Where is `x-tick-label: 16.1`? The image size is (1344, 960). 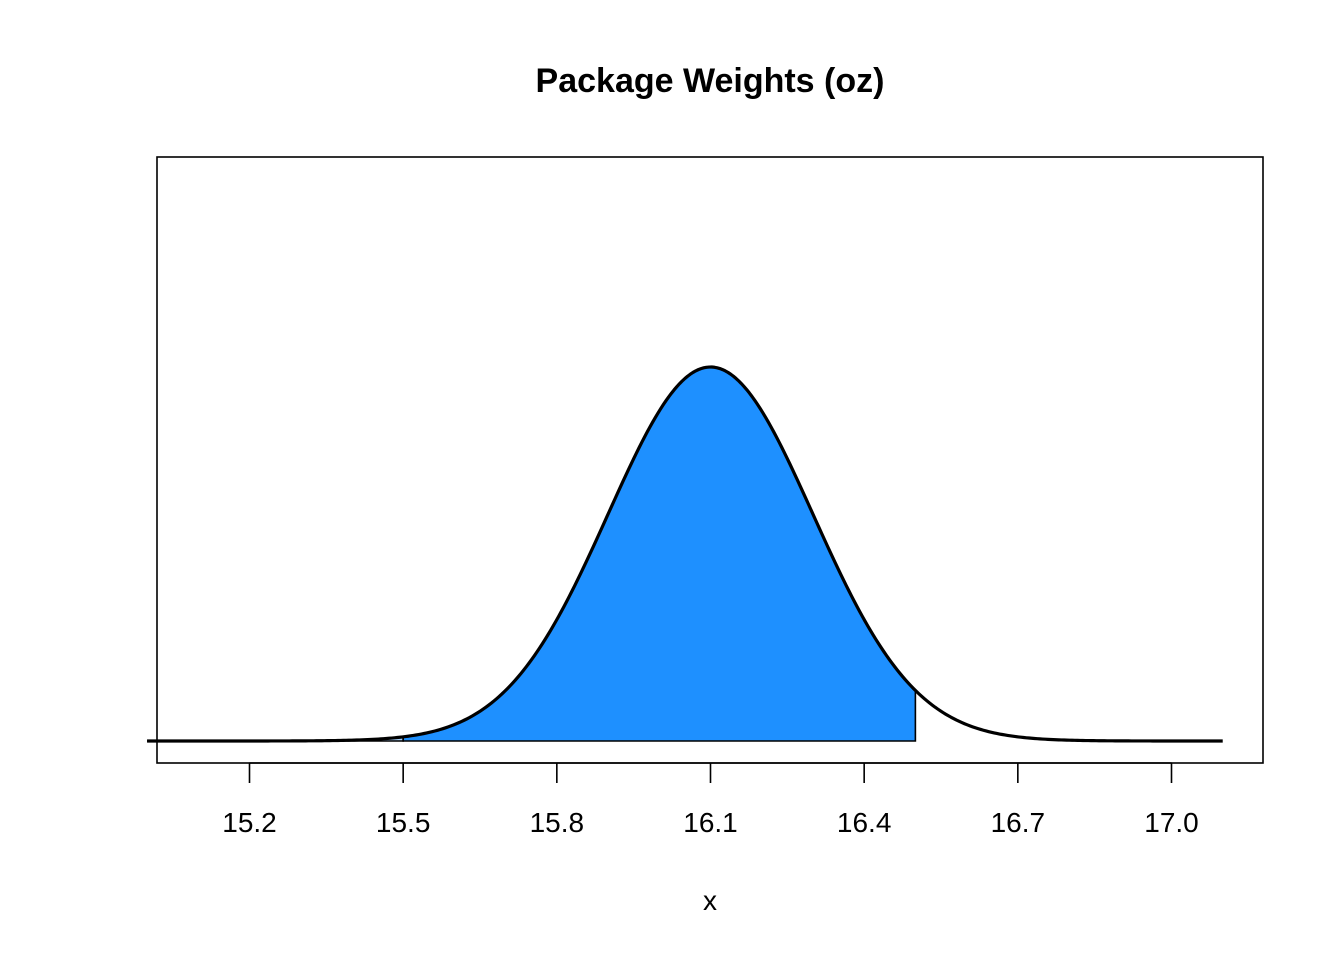 x-tick-label: 16.1 is located at coordinates (710, 822).